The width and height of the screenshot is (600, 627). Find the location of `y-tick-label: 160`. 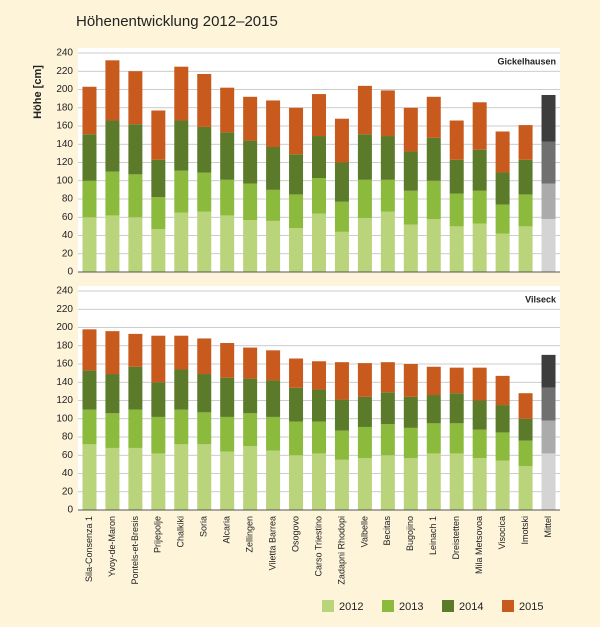

y-tick-label: 160 is located at coordinates (64, 126).